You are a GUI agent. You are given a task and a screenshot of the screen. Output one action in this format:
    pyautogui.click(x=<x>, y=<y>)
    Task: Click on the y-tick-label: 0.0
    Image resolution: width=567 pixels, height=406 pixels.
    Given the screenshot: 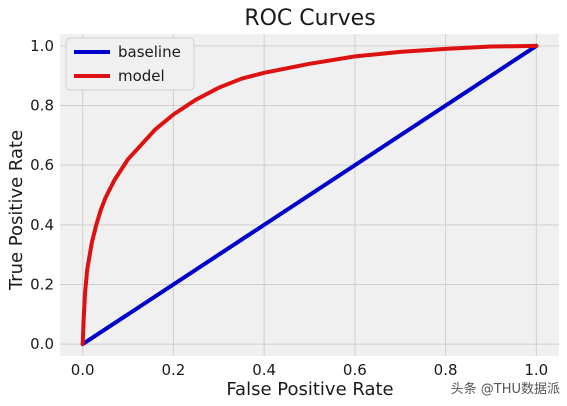 What is the action you would take?
    pyautogui.click(x=42, y=344)
    